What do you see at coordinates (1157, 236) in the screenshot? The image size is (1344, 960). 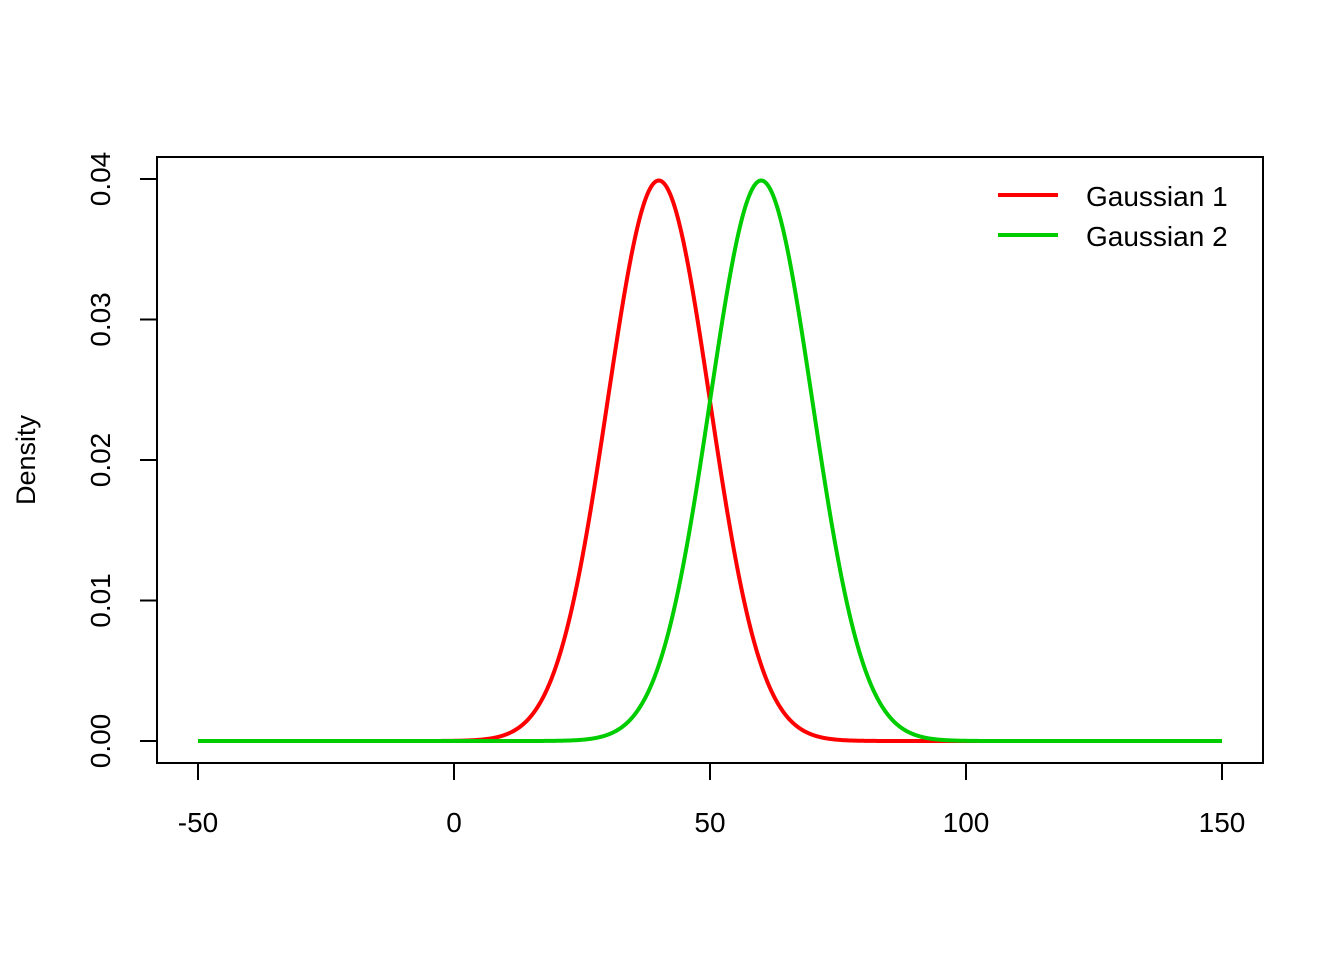 I see `legend-label-gaussian-2: Gaussian 2` at bounding box center [1157, 236].